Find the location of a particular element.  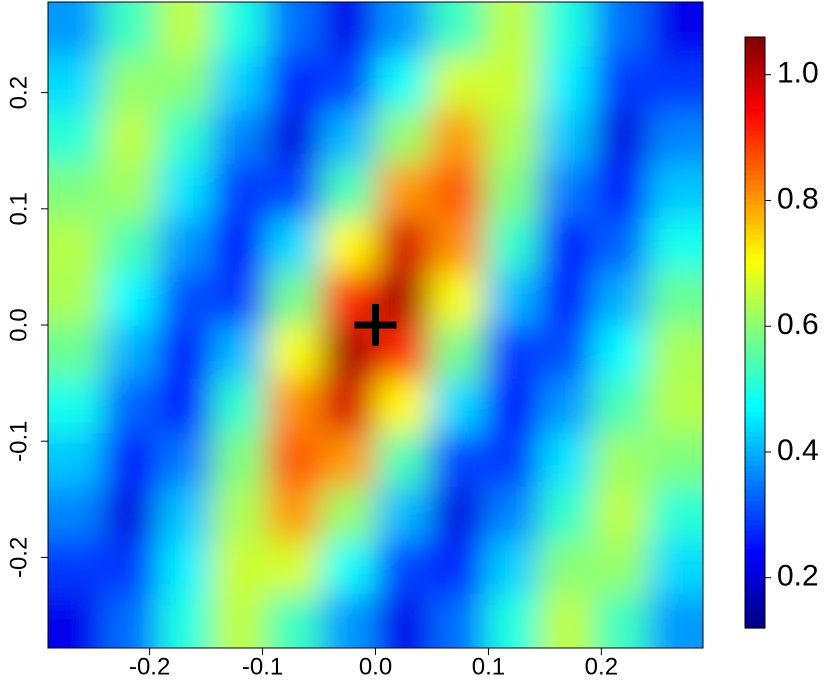

y-tick-label: 0.2 is located at coordinates (18, 92).